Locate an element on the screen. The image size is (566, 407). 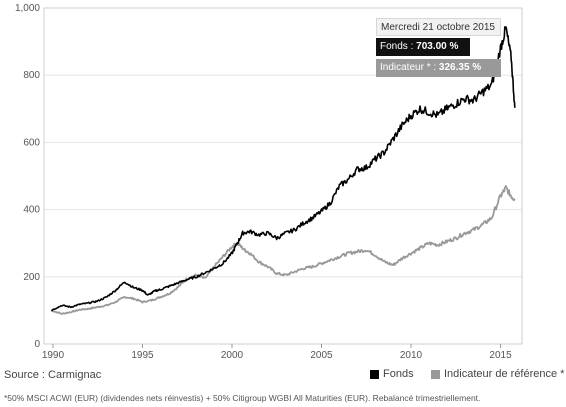
y-tick-label: 400 is located at coordinates (31, 210).